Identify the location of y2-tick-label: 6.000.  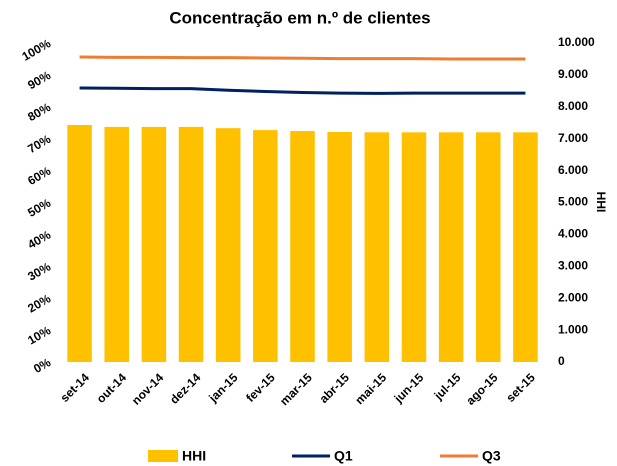
(573, 170).